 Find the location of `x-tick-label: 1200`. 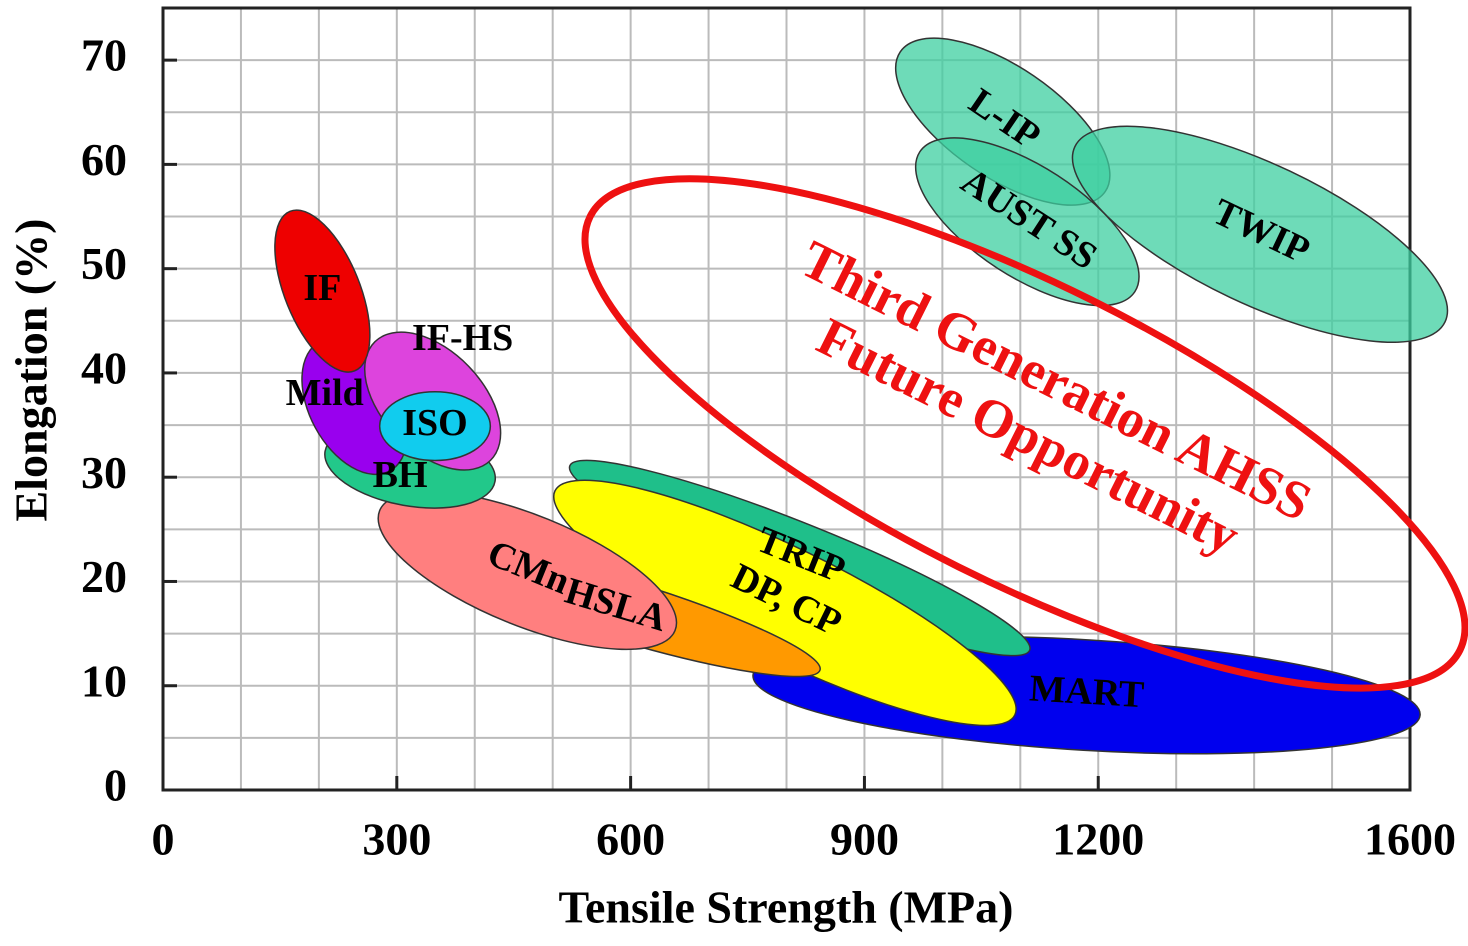

x-tick-label: 1200 is located at coordinates (1098, 839).